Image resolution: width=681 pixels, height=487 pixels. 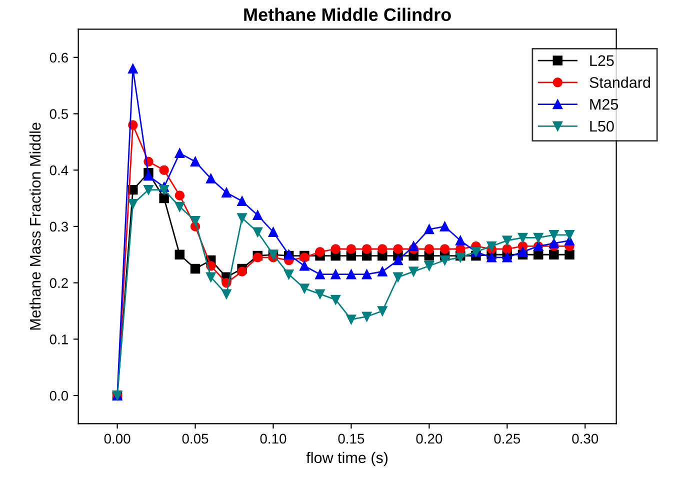 I want to click on legend-label: L25, so click(x=602, y=60).